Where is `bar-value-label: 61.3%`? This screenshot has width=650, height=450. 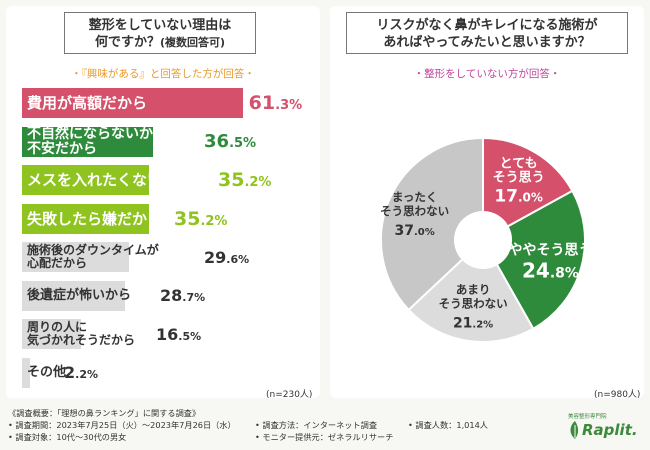 bar-value-label: 61.3% is located at coordinates (275, 103).